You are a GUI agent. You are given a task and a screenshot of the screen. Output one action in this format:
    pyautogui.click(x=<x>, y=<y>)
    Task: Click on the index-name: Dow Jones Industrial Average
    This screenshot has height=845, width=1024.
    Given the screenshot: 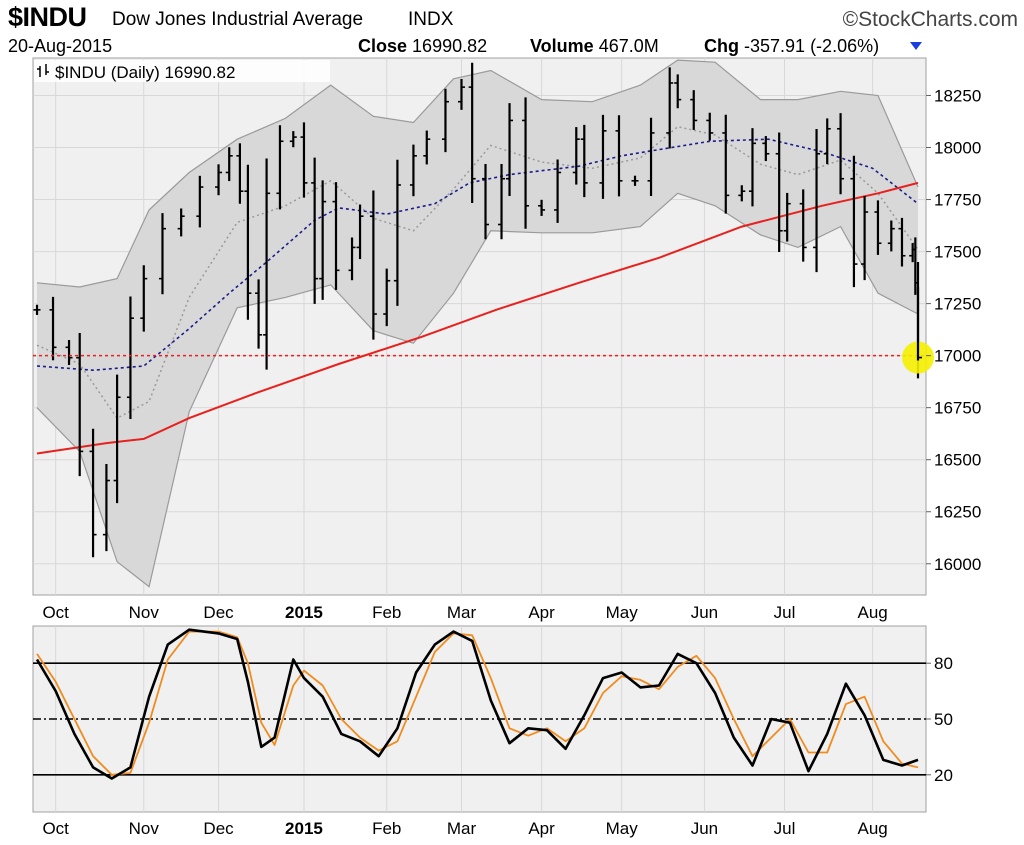 What is the action you would take?
    pyautogui.click(x=238, y=19)
    